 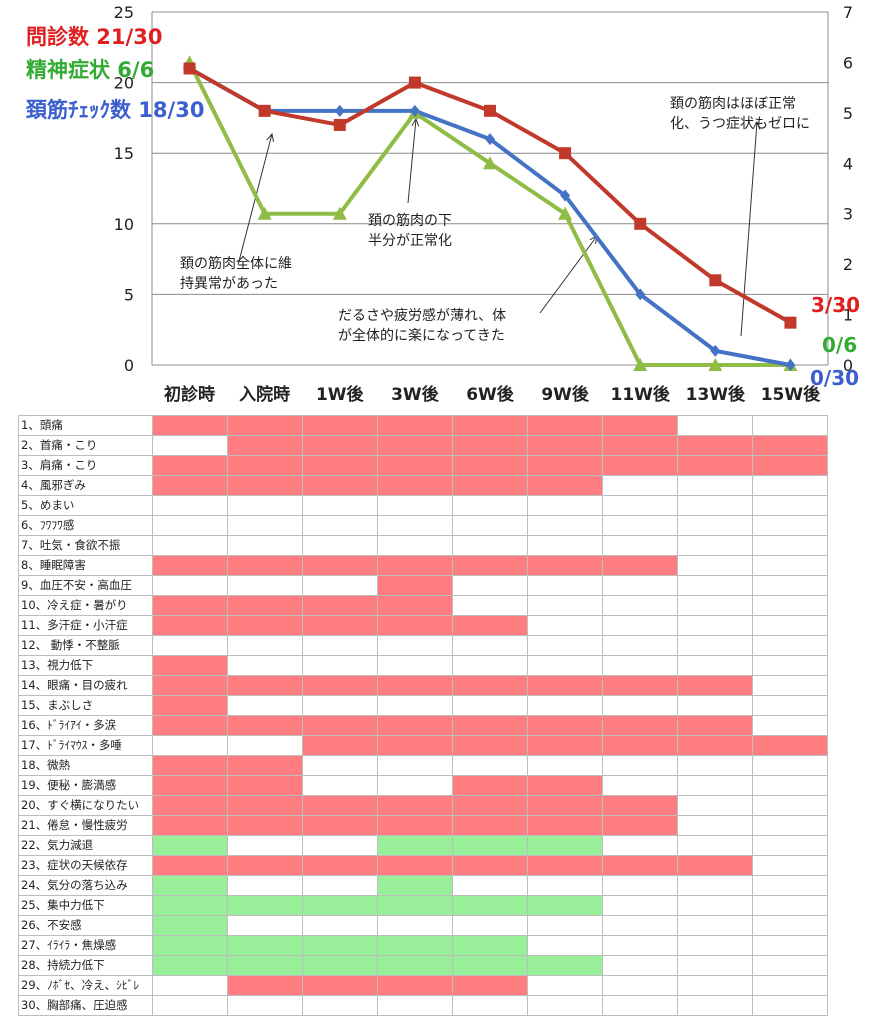 What do you see at coordinates (423, 565) in the screenshot?
I see `symptom-row: 8、睡眠障害` at bounding box center [423, 565].